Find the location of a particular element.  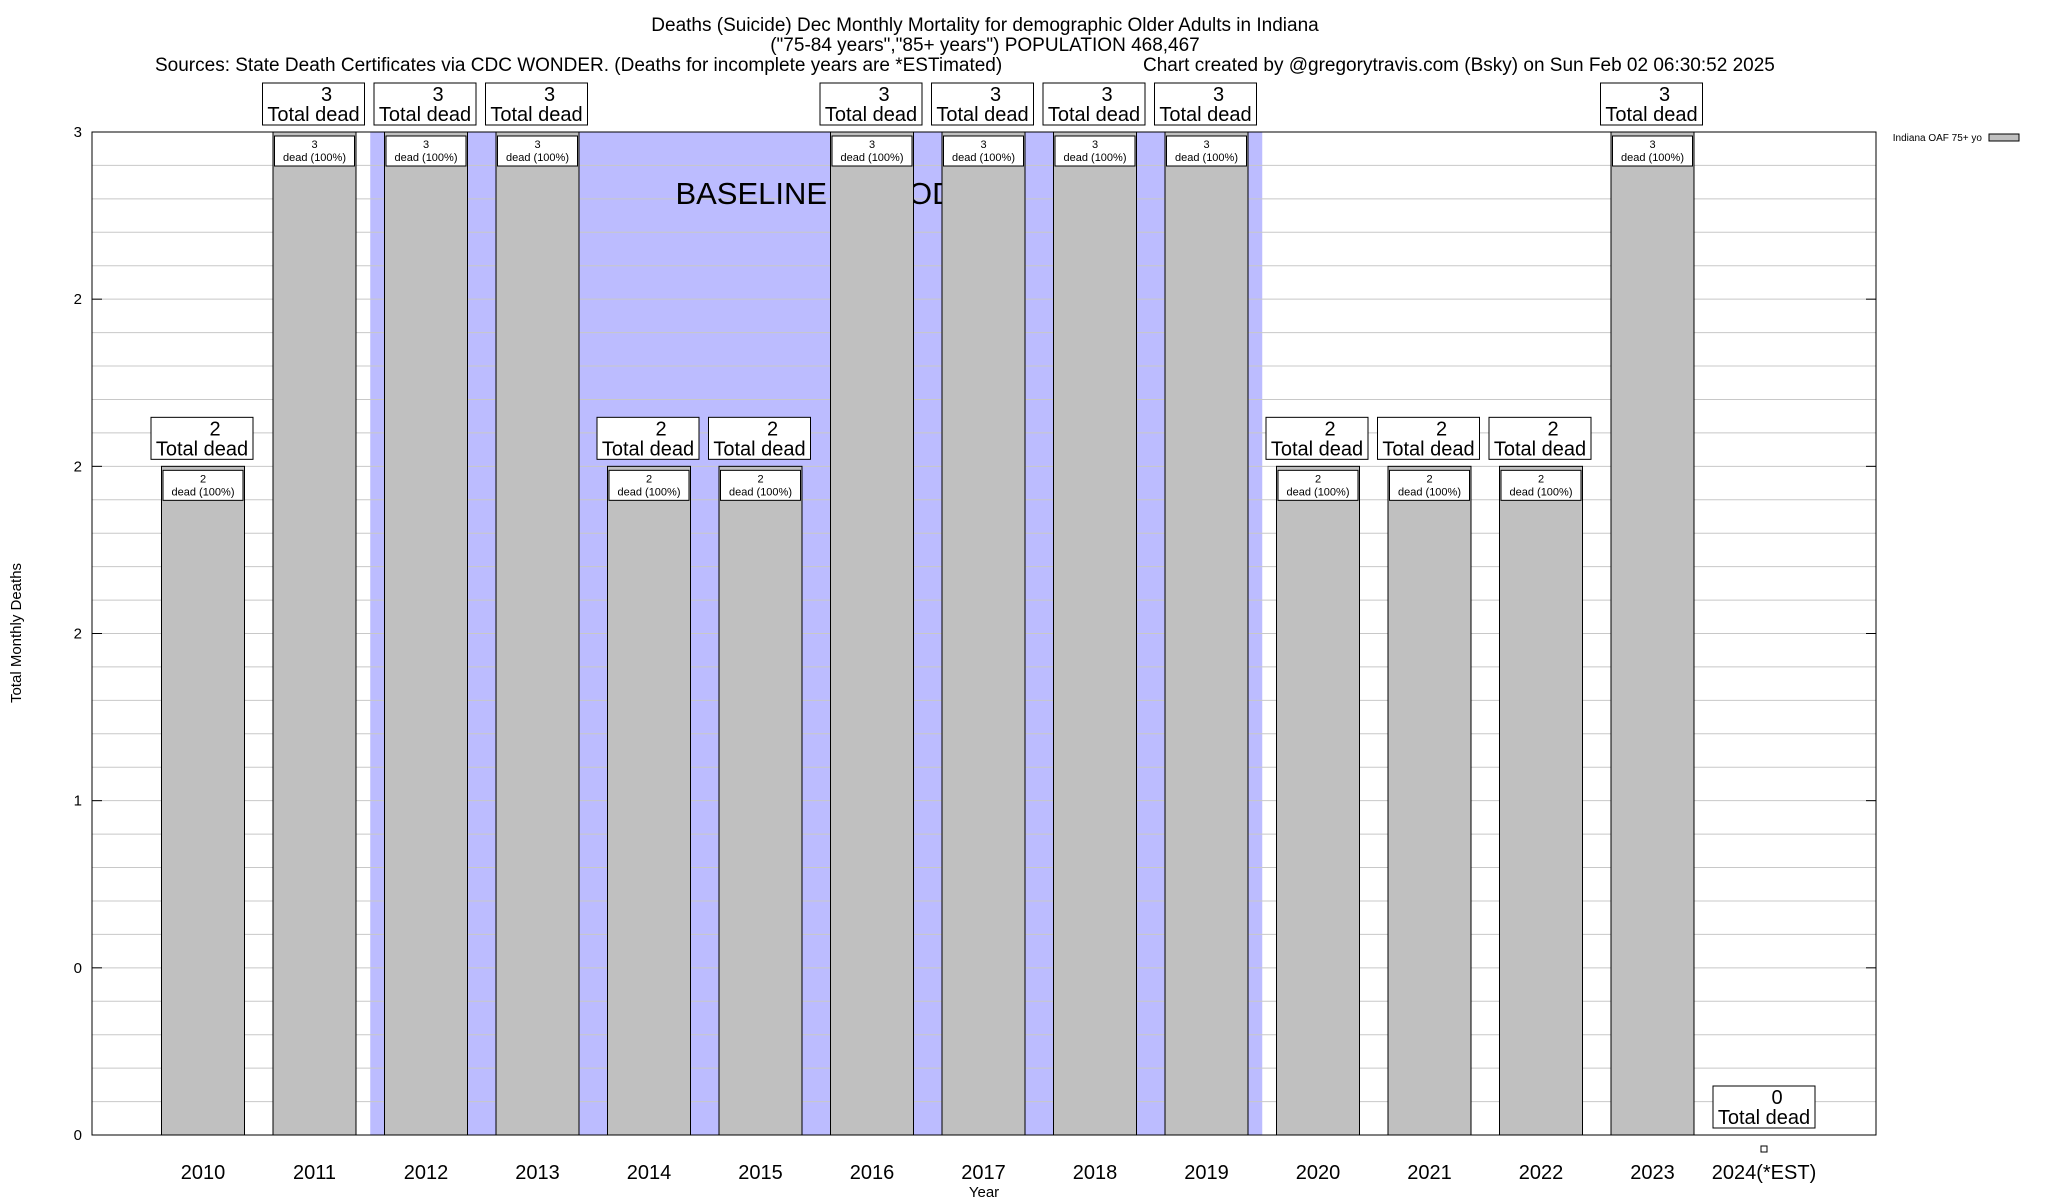

legend: Indiana OAF 75+ yo is located at coordinates (1956, 138).